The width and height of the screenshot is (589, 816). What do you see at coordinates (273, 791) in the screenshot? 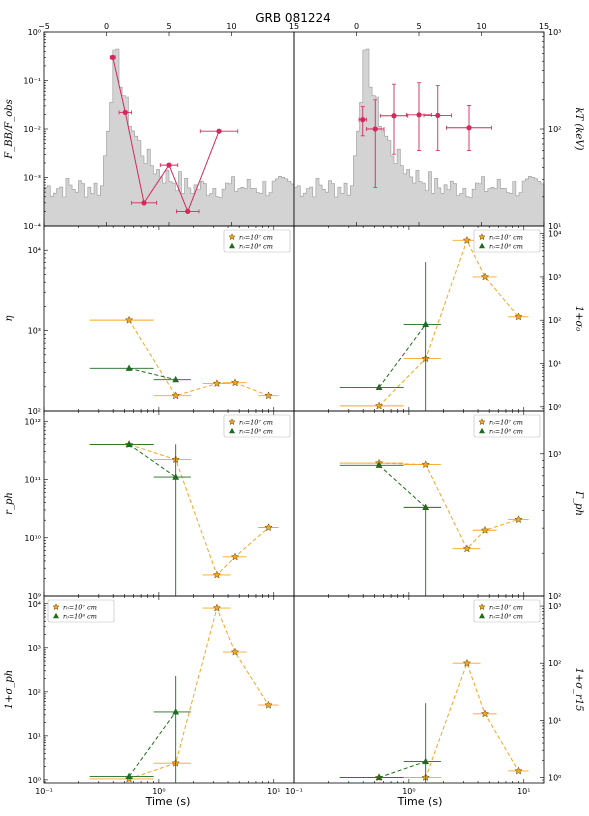
I see `x-tick-label: 10¹` at bounding box center [273, 791].